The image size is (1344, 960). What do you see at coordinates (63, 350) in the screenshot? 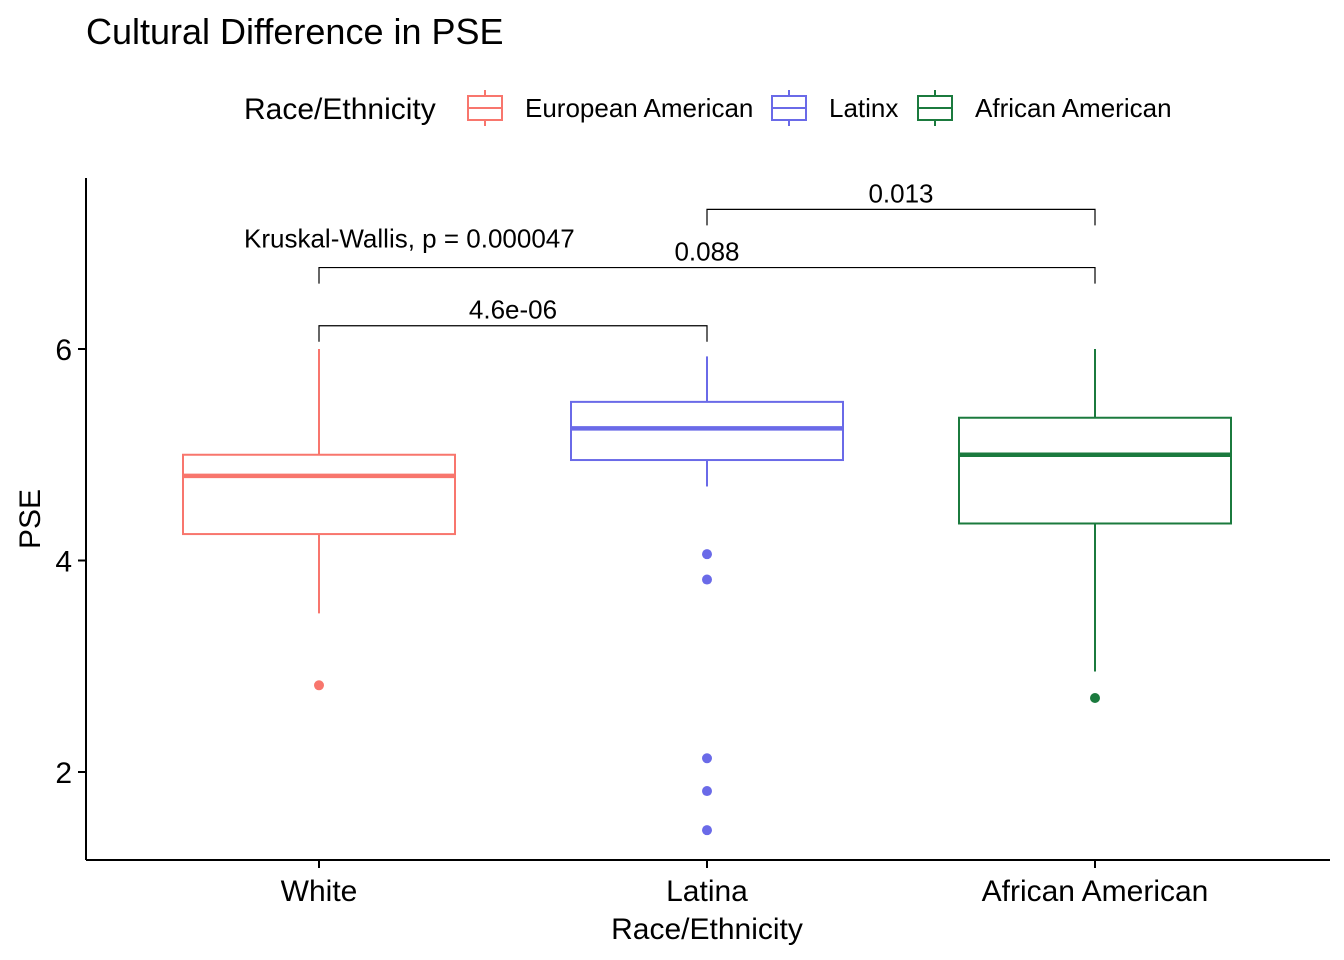
I see `y-tick-label: 6` at bounding box center [63, 350].